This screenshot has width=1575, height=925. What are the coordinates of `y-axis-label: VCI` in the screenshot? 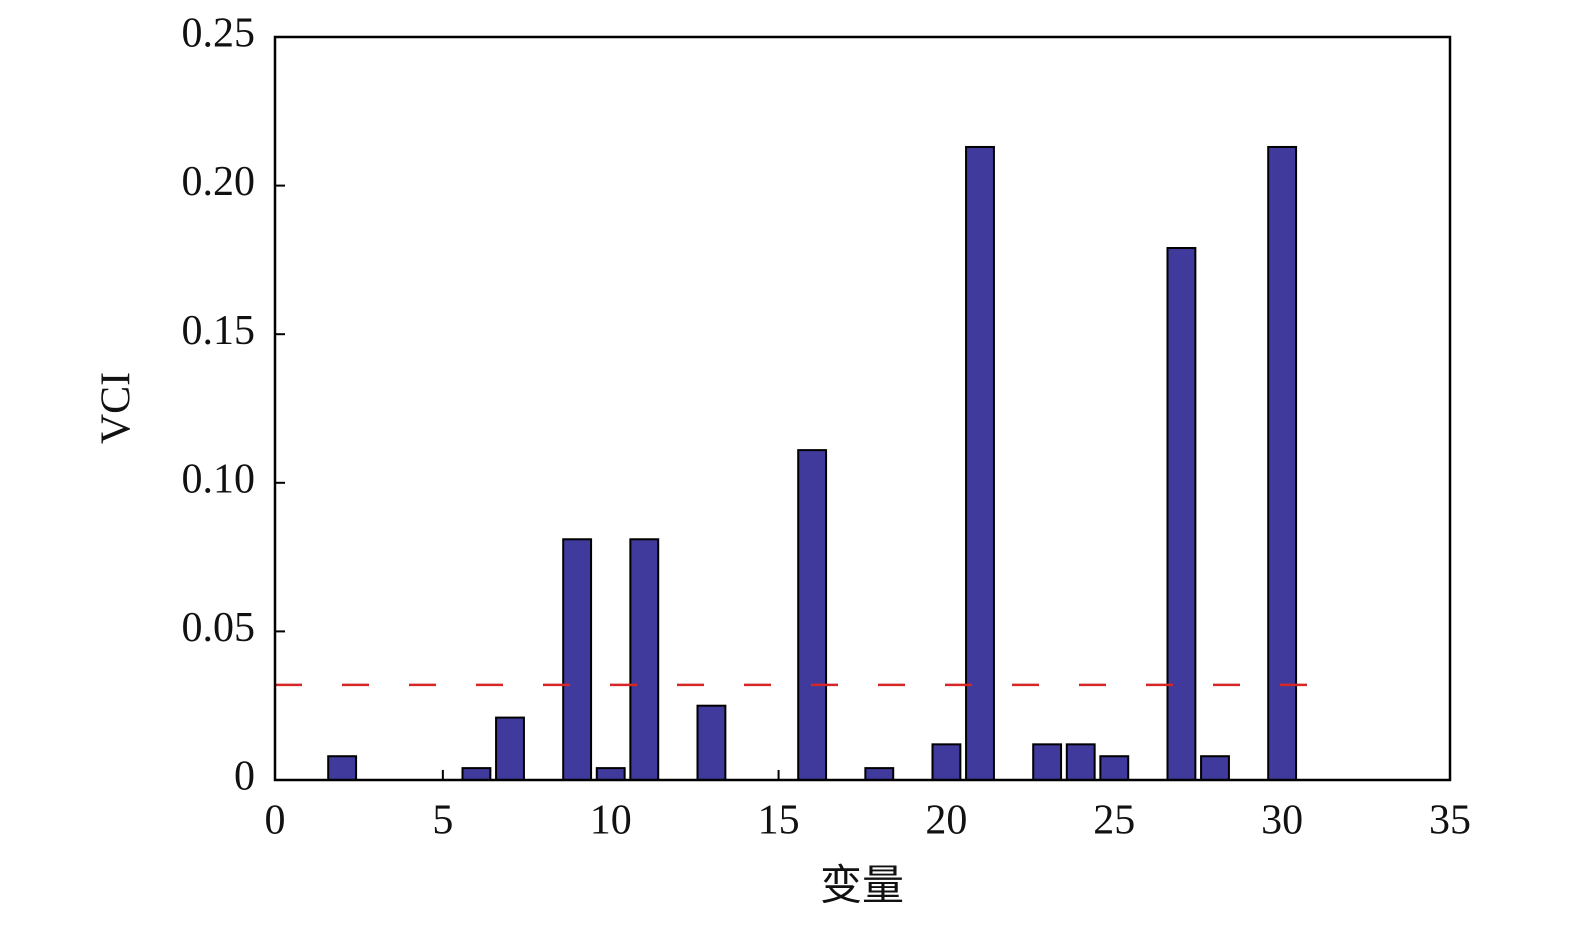 It's located at (117, 408).